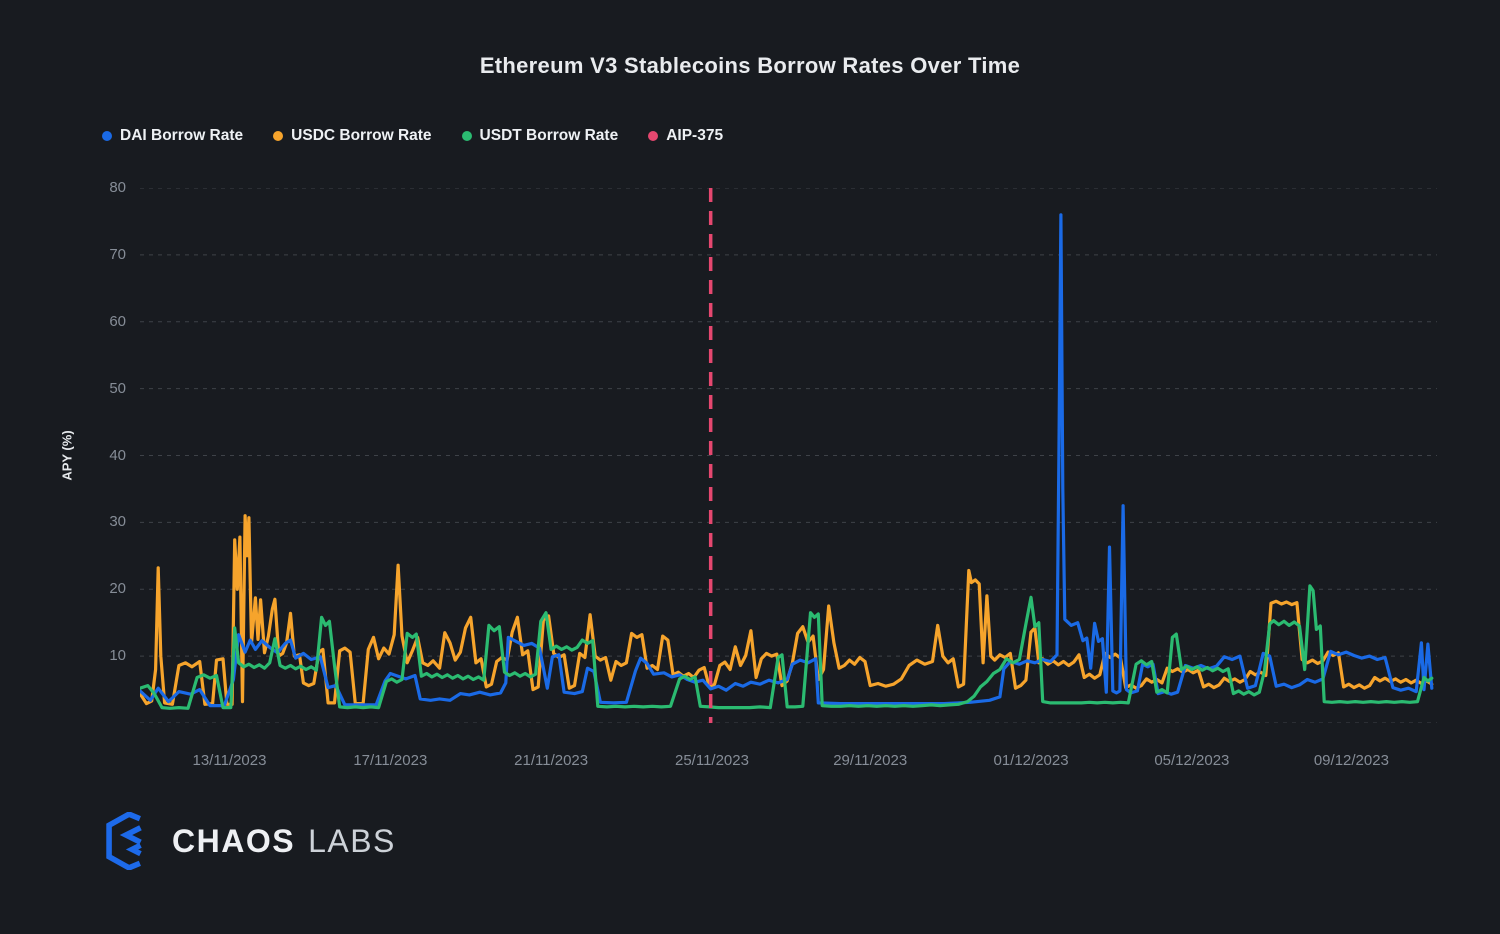 The image size is (1500, 934). Describe the element at coordinates (1031, 760) in the screenshot. I see `x-tick-label: 01/12/2023` at that location.